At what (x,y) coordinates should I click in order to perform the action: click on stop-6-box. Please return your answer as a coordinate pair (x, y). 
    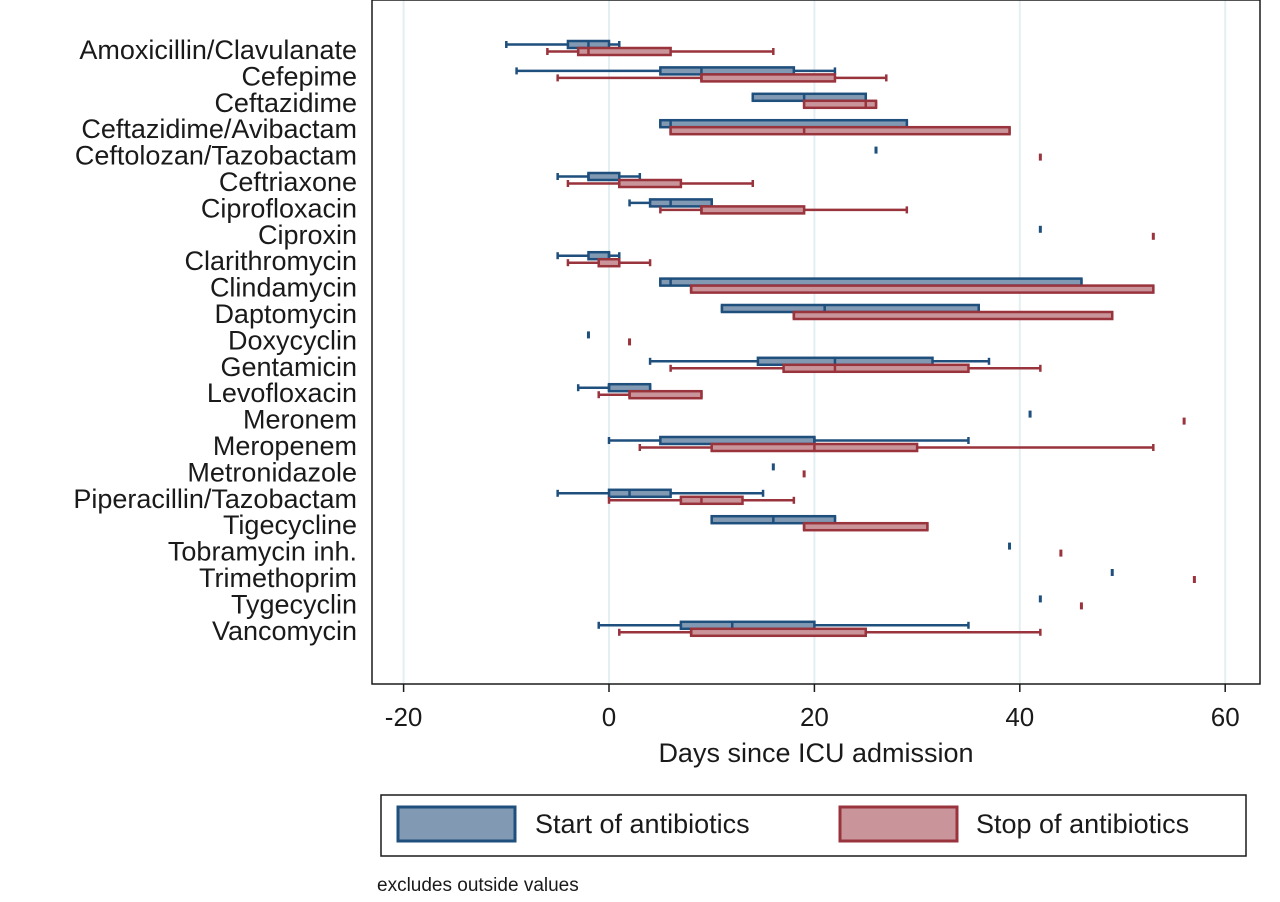
    Looking at the image, I should click on (753, 210).